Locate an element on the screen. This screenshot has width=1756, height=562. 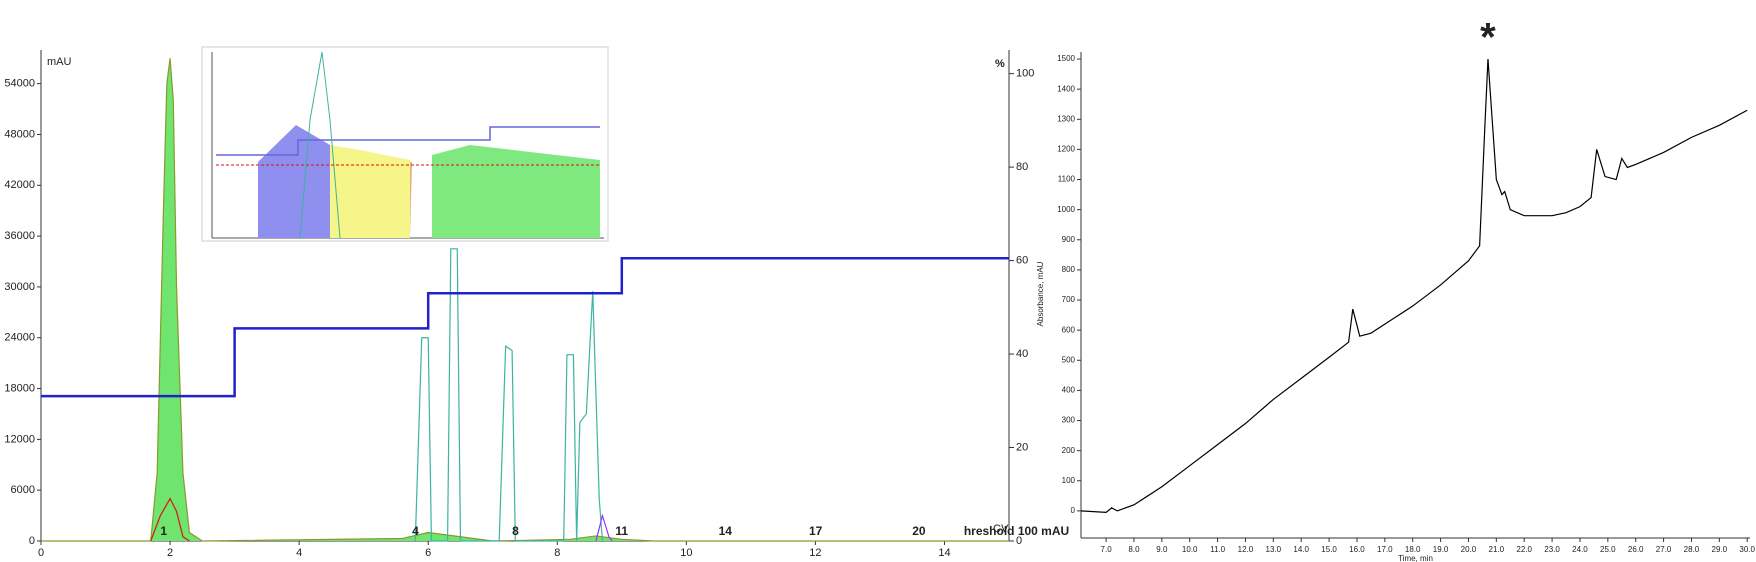
x-tick-label: 0 is located at coordinates (41, 553).